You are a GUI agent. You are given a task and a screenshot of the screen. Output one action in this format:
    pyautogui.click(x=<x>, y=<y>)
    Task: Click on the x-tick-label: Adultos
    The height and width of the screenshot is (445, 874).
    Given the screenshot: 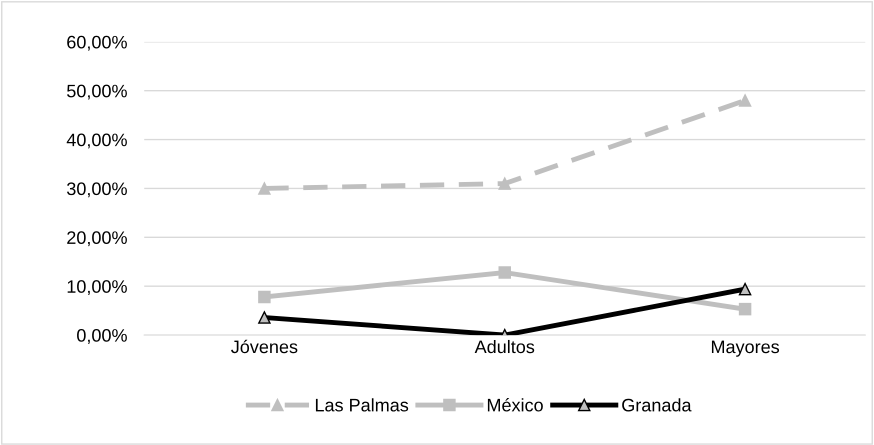 What is the action you would take?
    pyautogui.click(x=504, y=347)
    